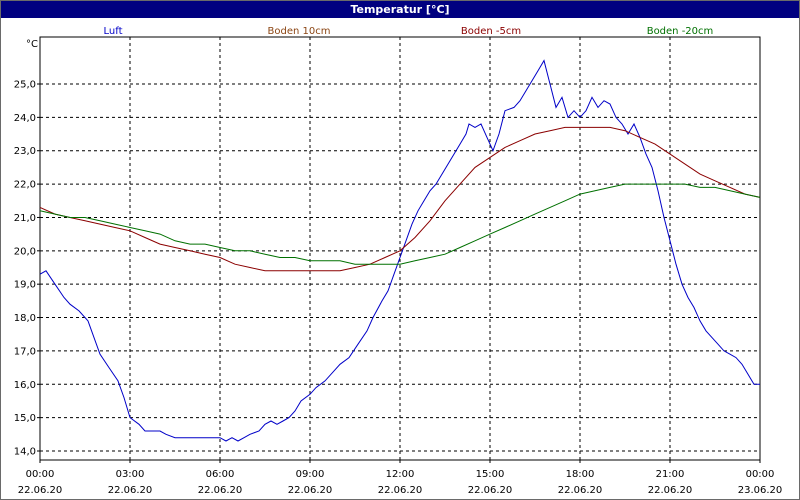  What do you see at coordinates (220, 474) in the screenshot?
I see `x-tick-time-label: 06:00` at bounding box center [220, 474].